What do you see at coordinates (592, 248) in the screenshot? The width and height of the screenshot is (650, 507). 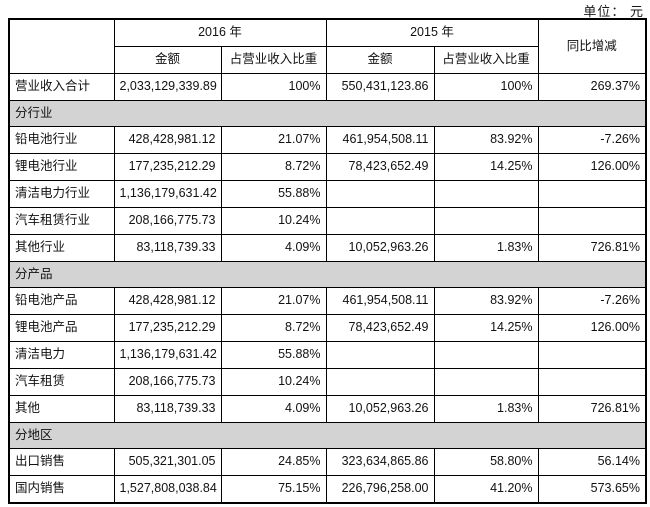 I see `yoy-cell: 726.81%` at bounding box center [592, 248].